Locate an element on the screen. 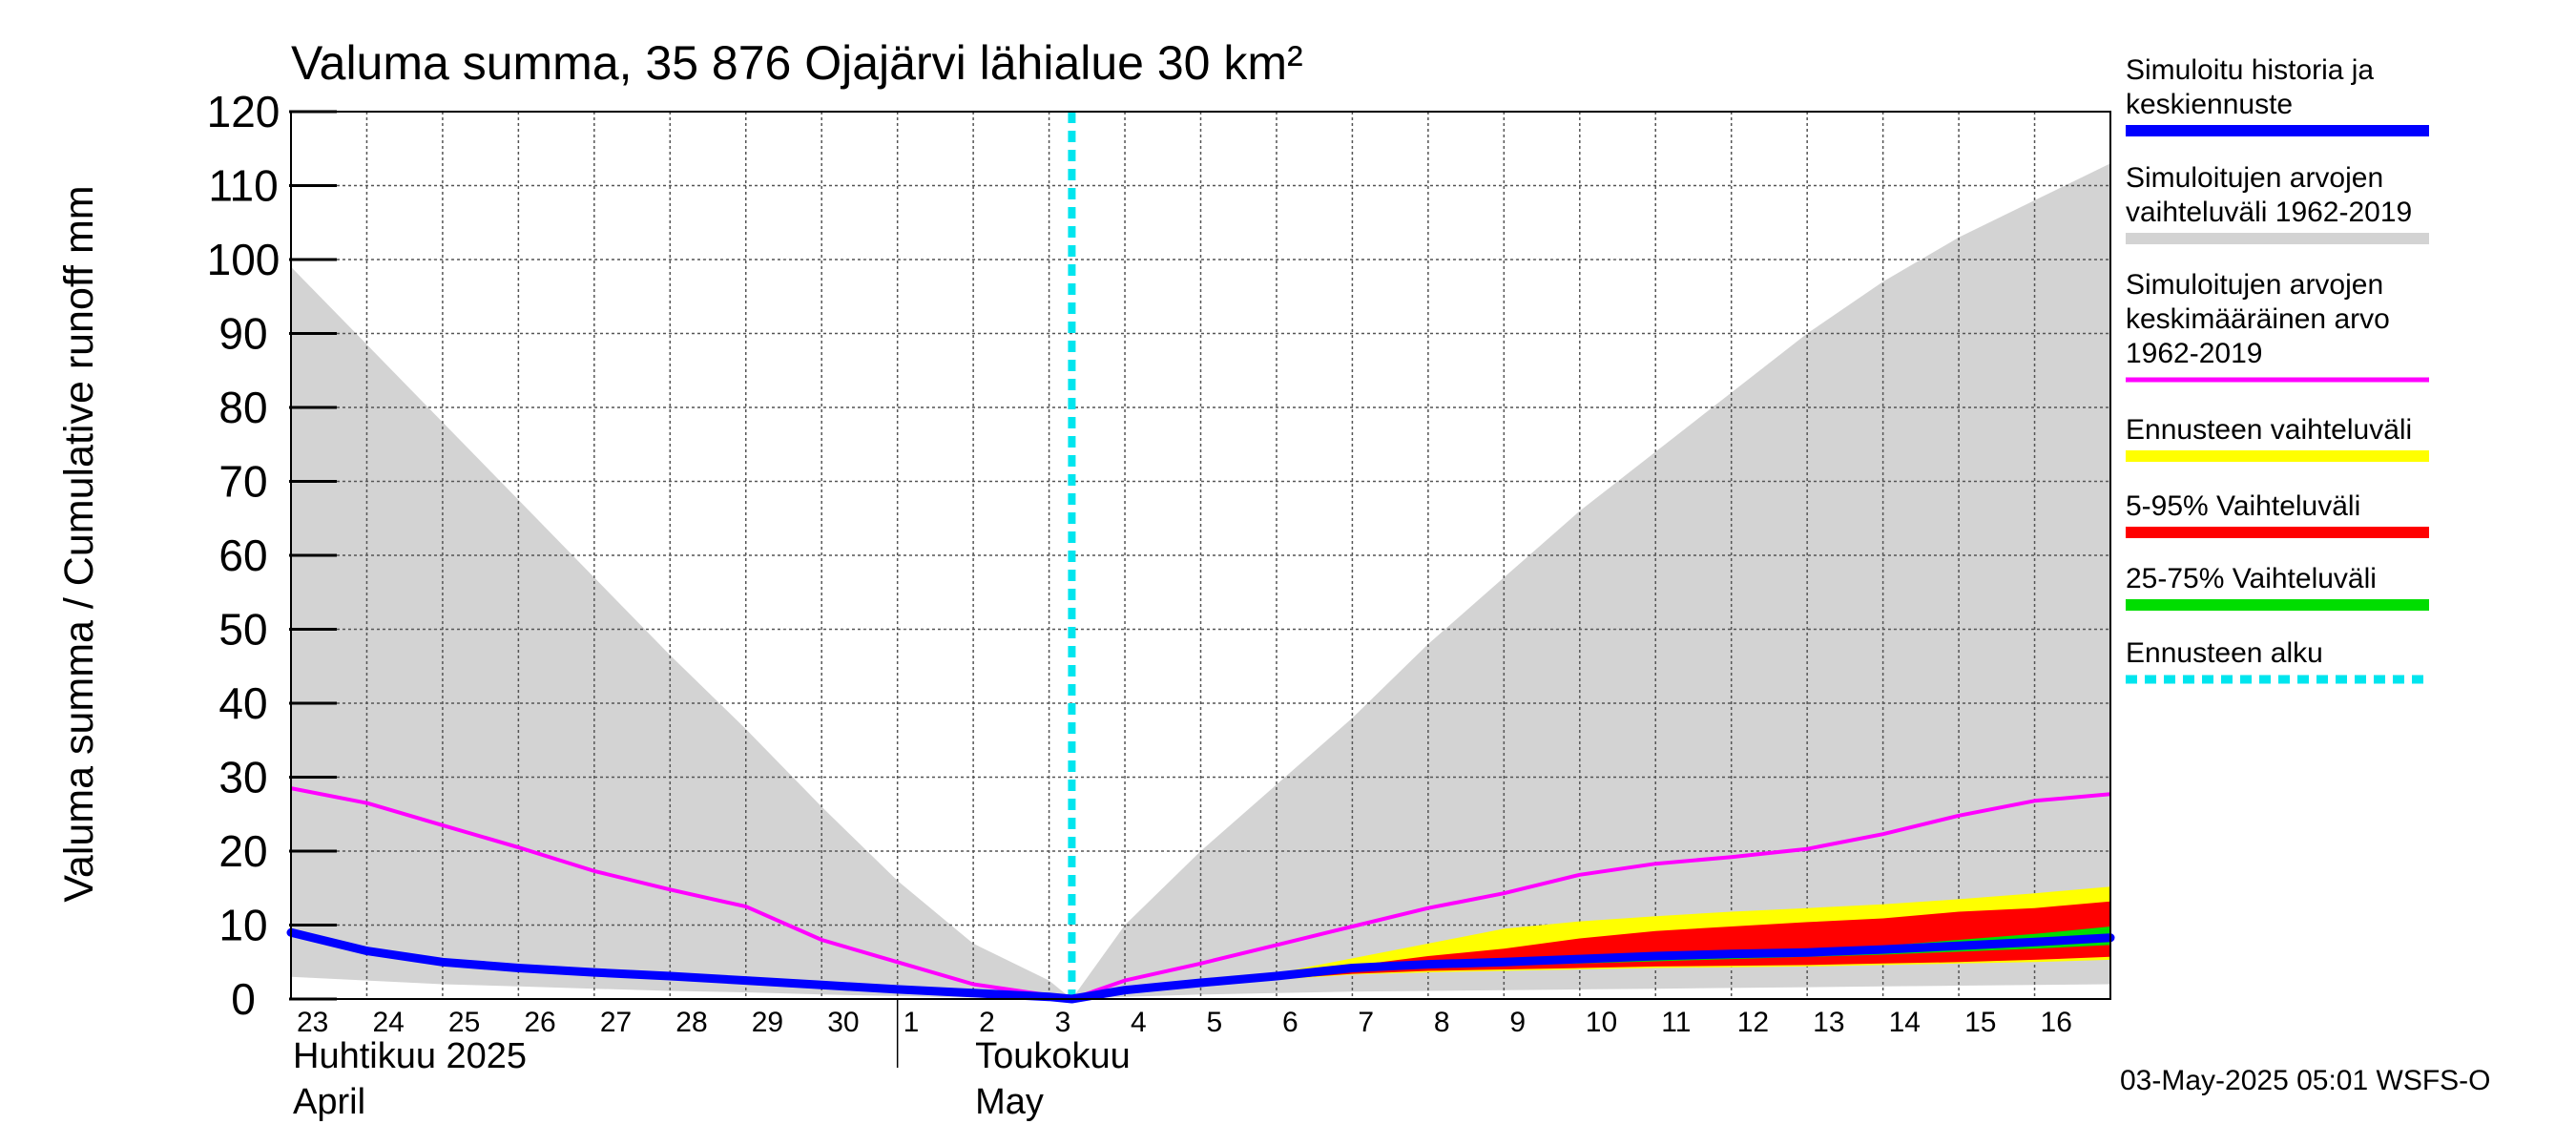 The width and height of the screenshot is (2576, 1145). y-axis-label: Valuma summa / Cumulative runoff mm is located at coordinates (79, 544).